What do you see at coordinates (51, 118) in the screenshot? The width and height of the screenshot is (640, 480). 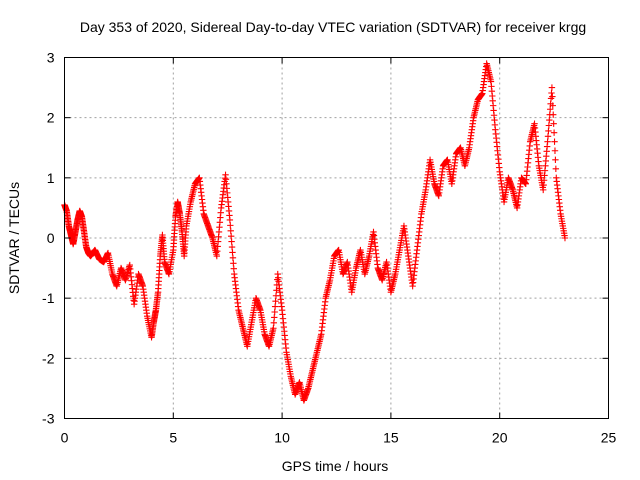 I see `y-tick-label: 2` at bounding box center [51, 118].